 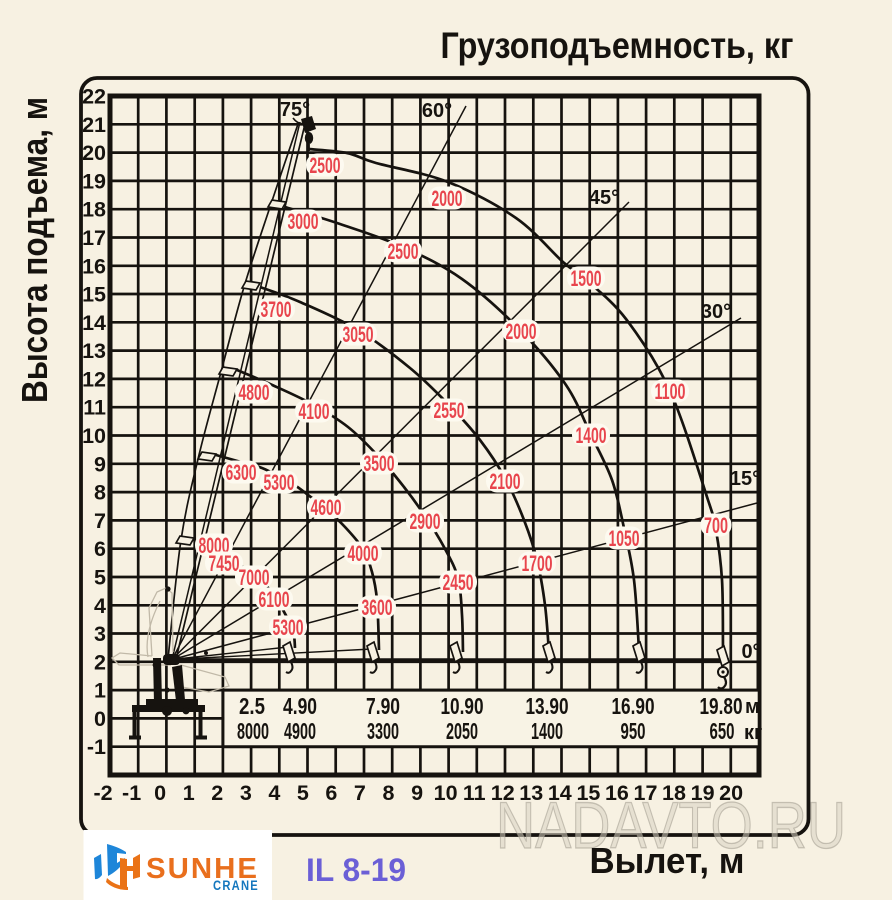 I want to click on svg-text: CRANE, so click(x=236, y=885).